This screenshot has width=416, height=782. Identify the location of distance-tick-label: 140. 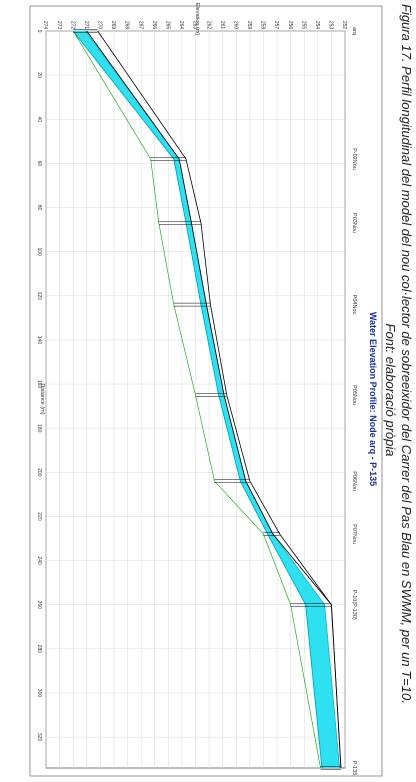
(39, 340).